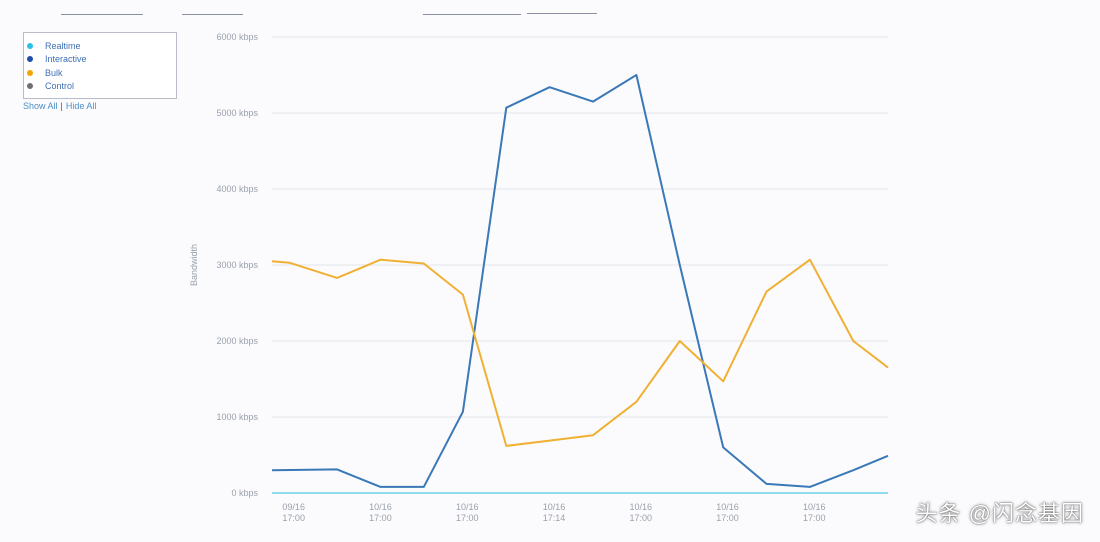 The image size is (1100, 542). I want to click on legend-item-realtime: Realtime, so click(101, 46).